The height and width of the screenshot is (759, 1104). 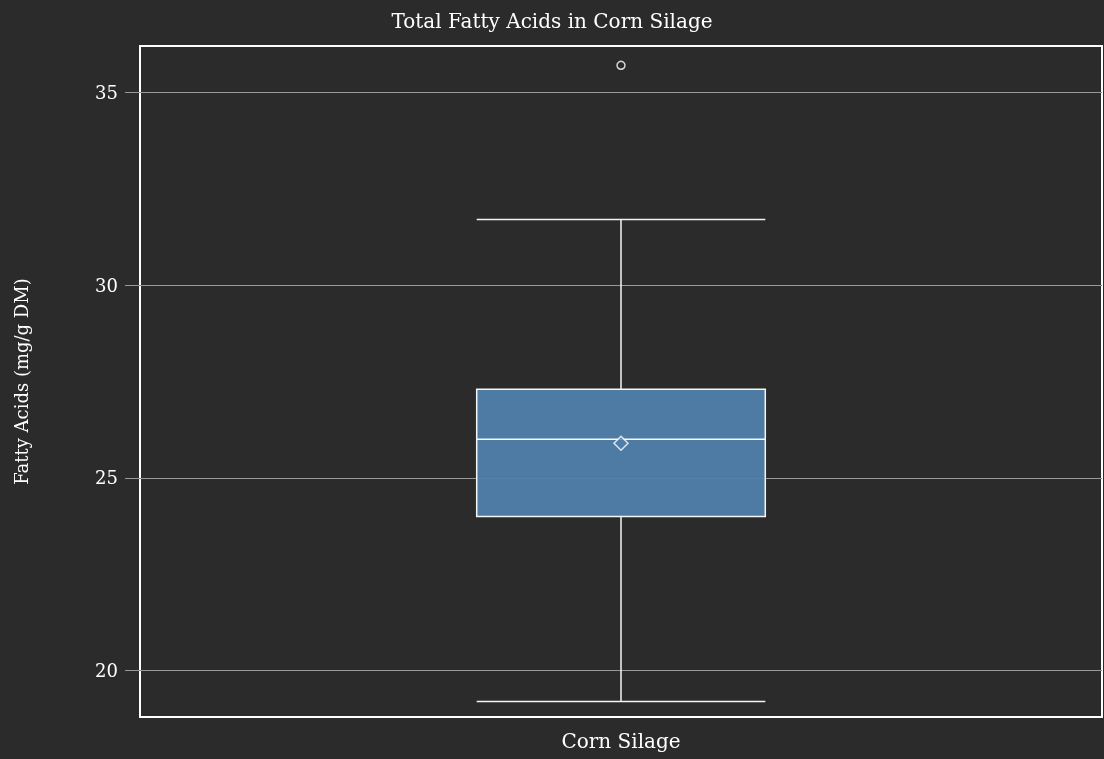 What do you see at coordinates (106, 92) in the screenshot?
I see `y-tick-label: 35` at bounding box center [106, 92].